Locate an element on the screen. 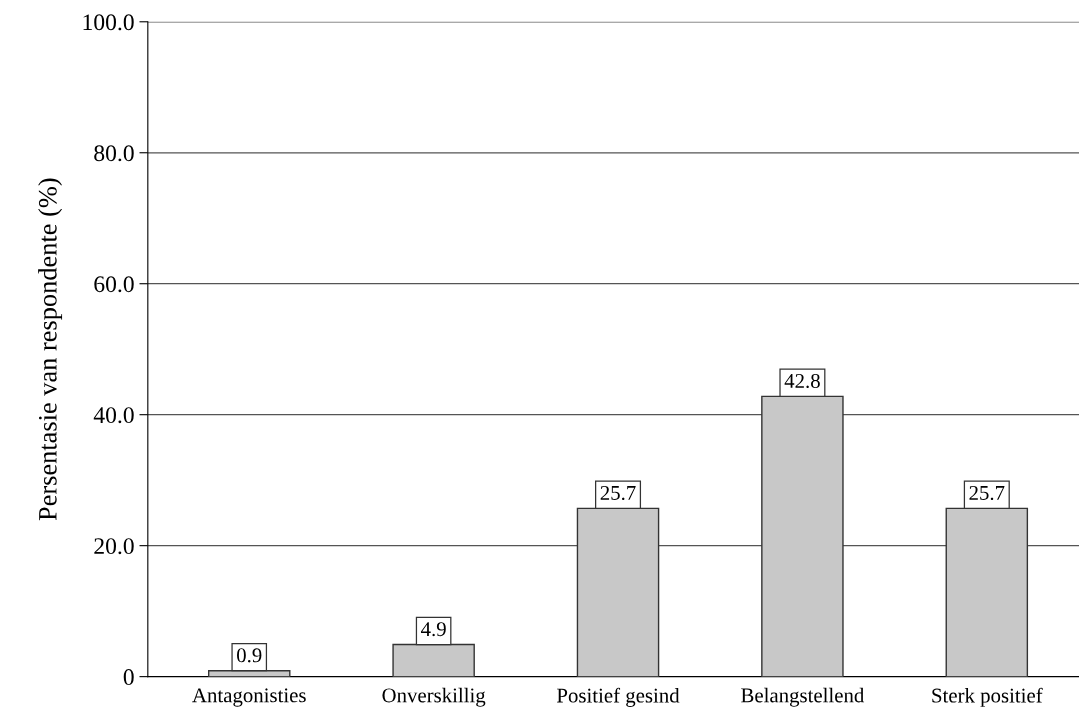 This screenshot has height=726, width=1079. y-tick-label: 60.0 is located at coordinates (114, 284).